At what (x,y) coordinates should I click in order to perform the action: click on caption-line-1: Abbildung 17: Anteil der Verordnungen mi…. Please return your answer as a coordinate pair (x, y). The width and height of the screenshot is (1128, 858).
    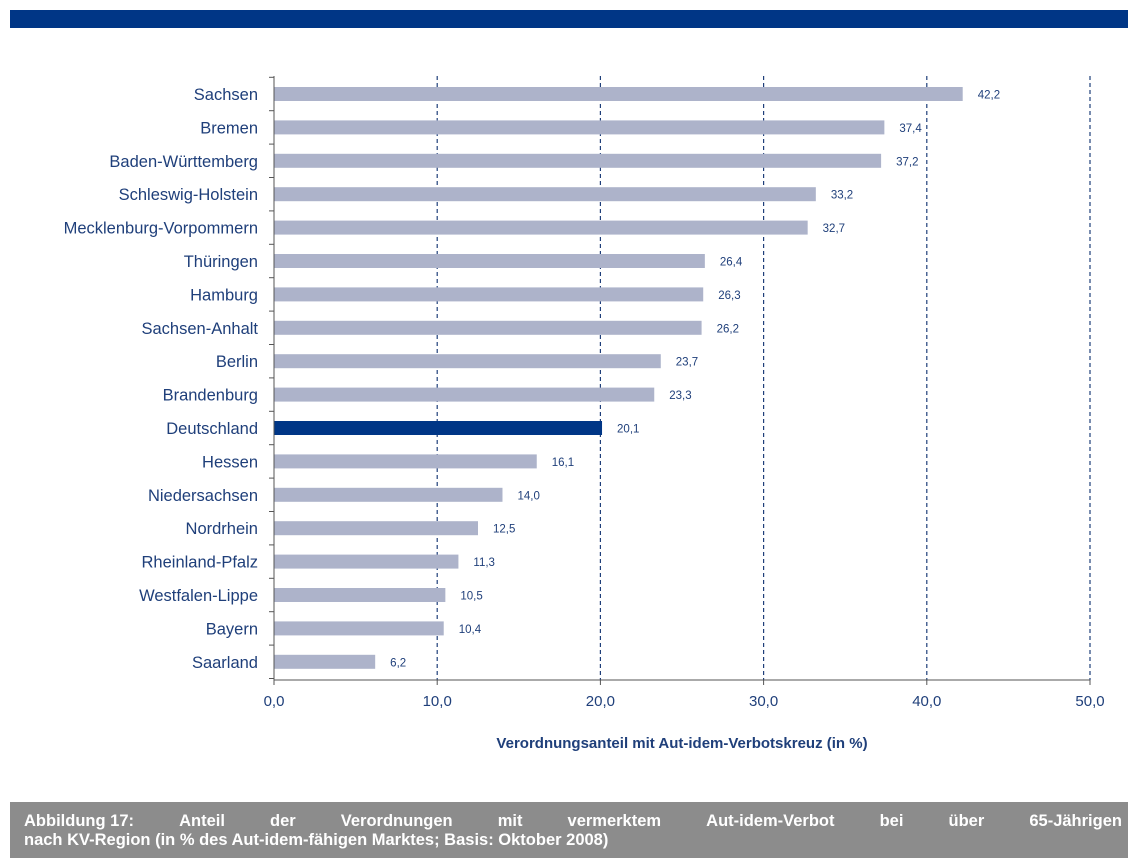
    Looking at the image, I should click on (573, 821).